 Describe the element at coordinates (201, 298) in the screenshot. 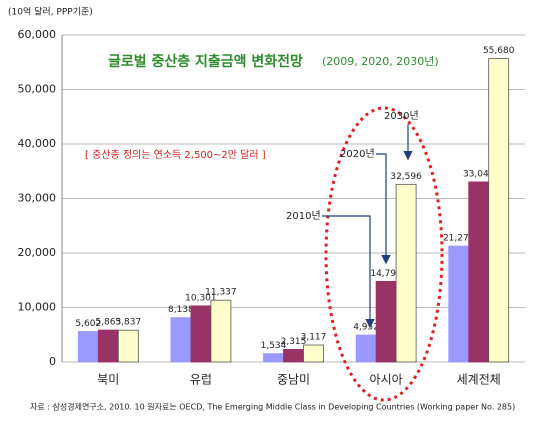

I see `value-label: 10,301` at that location.